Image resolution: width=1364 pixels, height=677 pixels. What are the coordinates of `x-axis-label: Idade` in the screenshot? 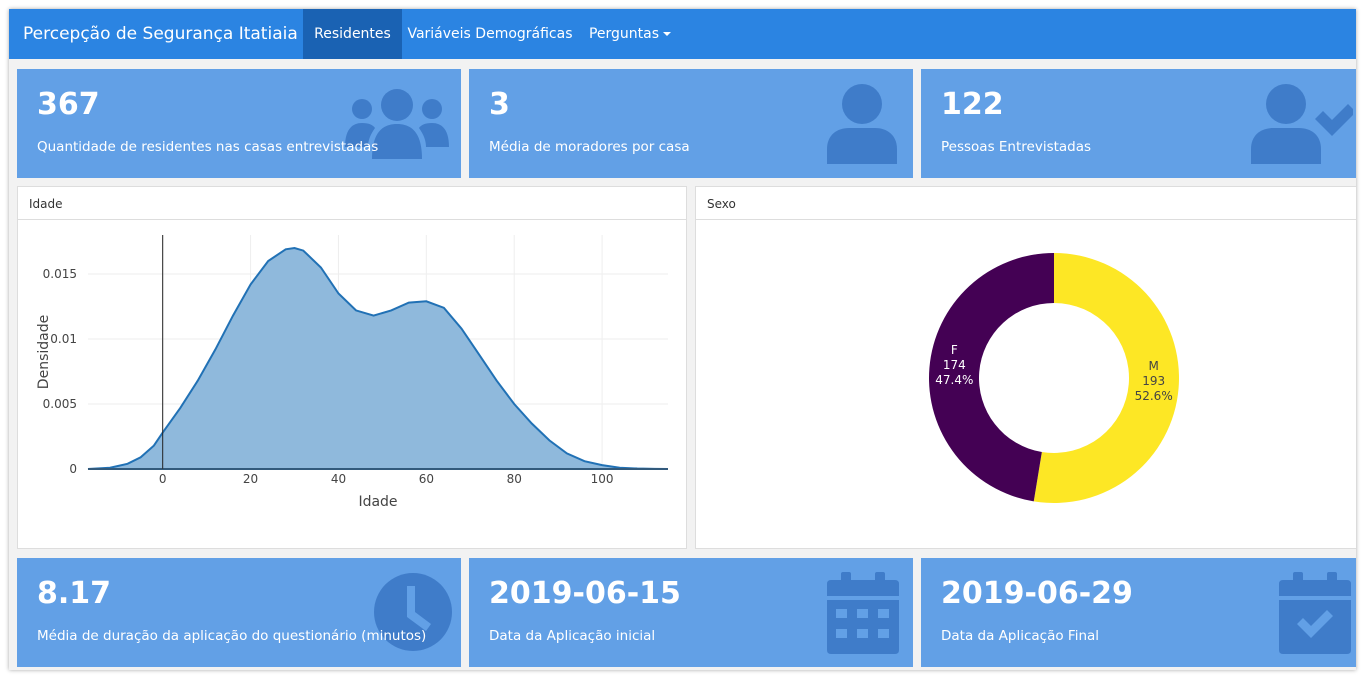 It's located at (377, 502).